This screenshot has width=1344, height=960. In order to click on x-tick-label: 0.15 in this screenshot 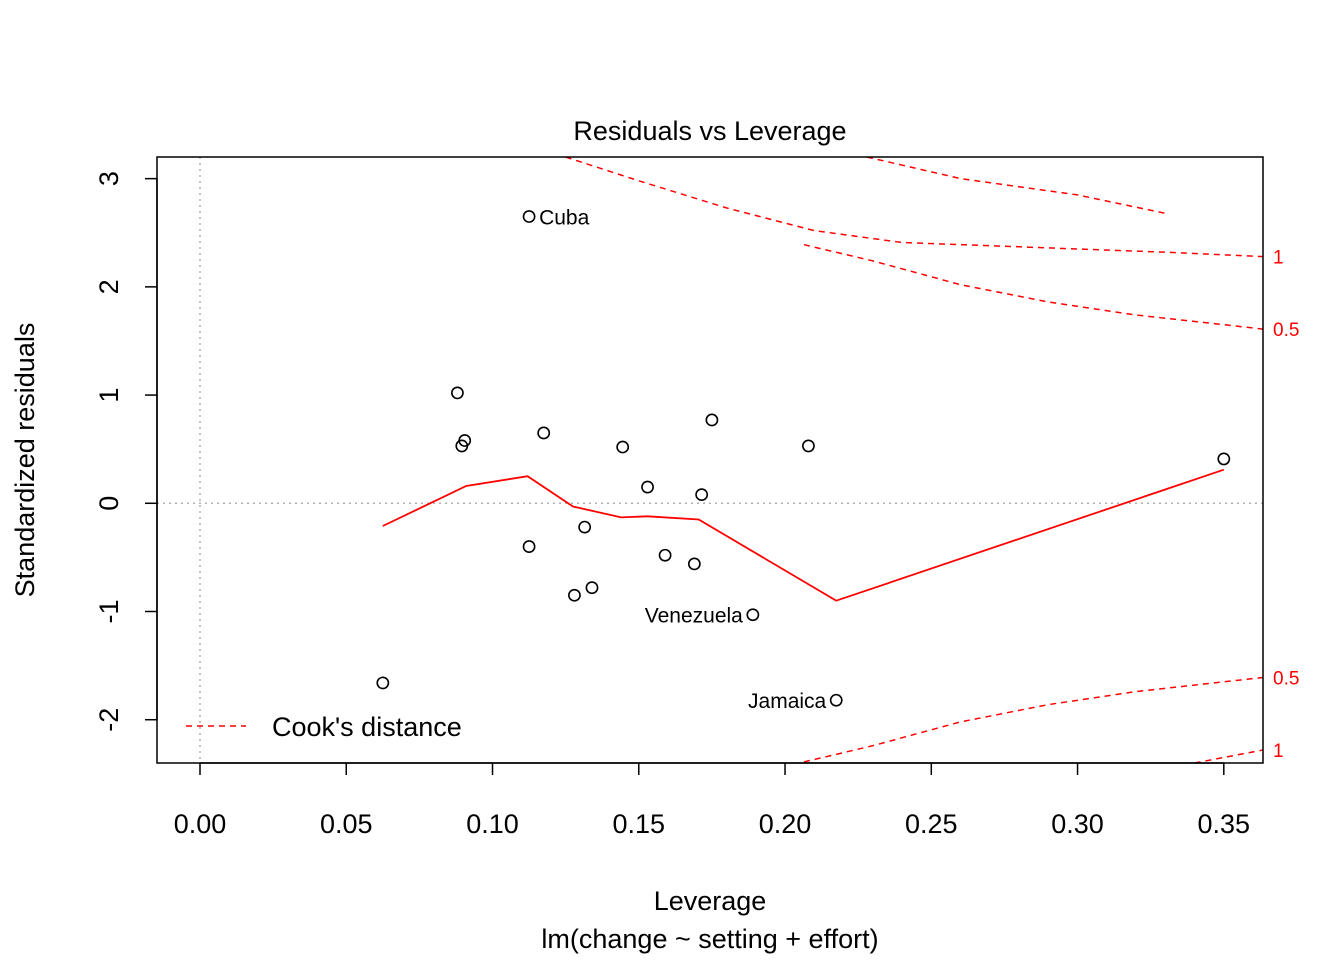, I will do `click(638, 824)`.